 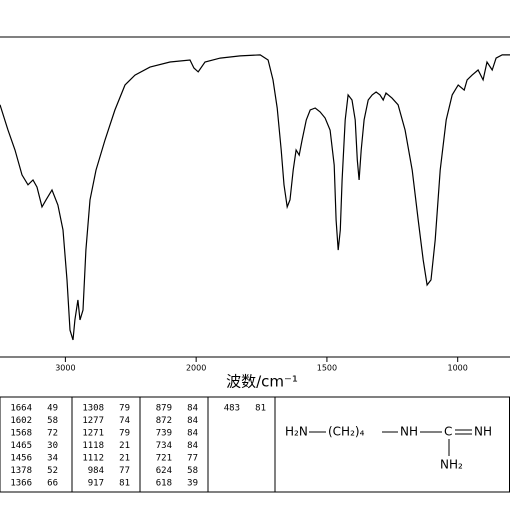 What do you see at coordinates (52, 434) in the screenshot?
I see `peak-transmittance: 72` at bounding box center [52, 434].